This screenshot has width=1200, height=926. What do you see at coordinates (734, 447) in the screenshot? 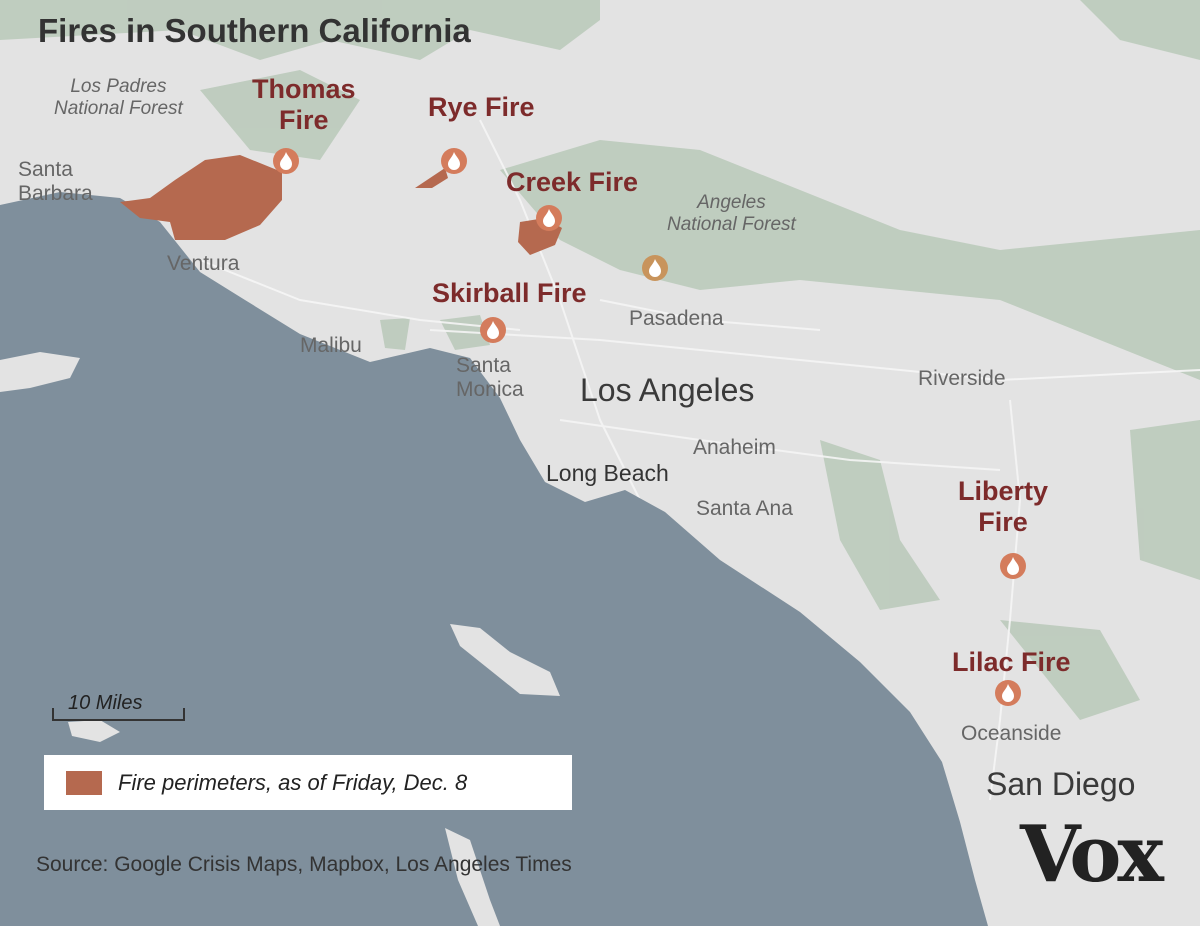
I see `city-label-anaheim: Anaheim` at bounding box center [734, 447].